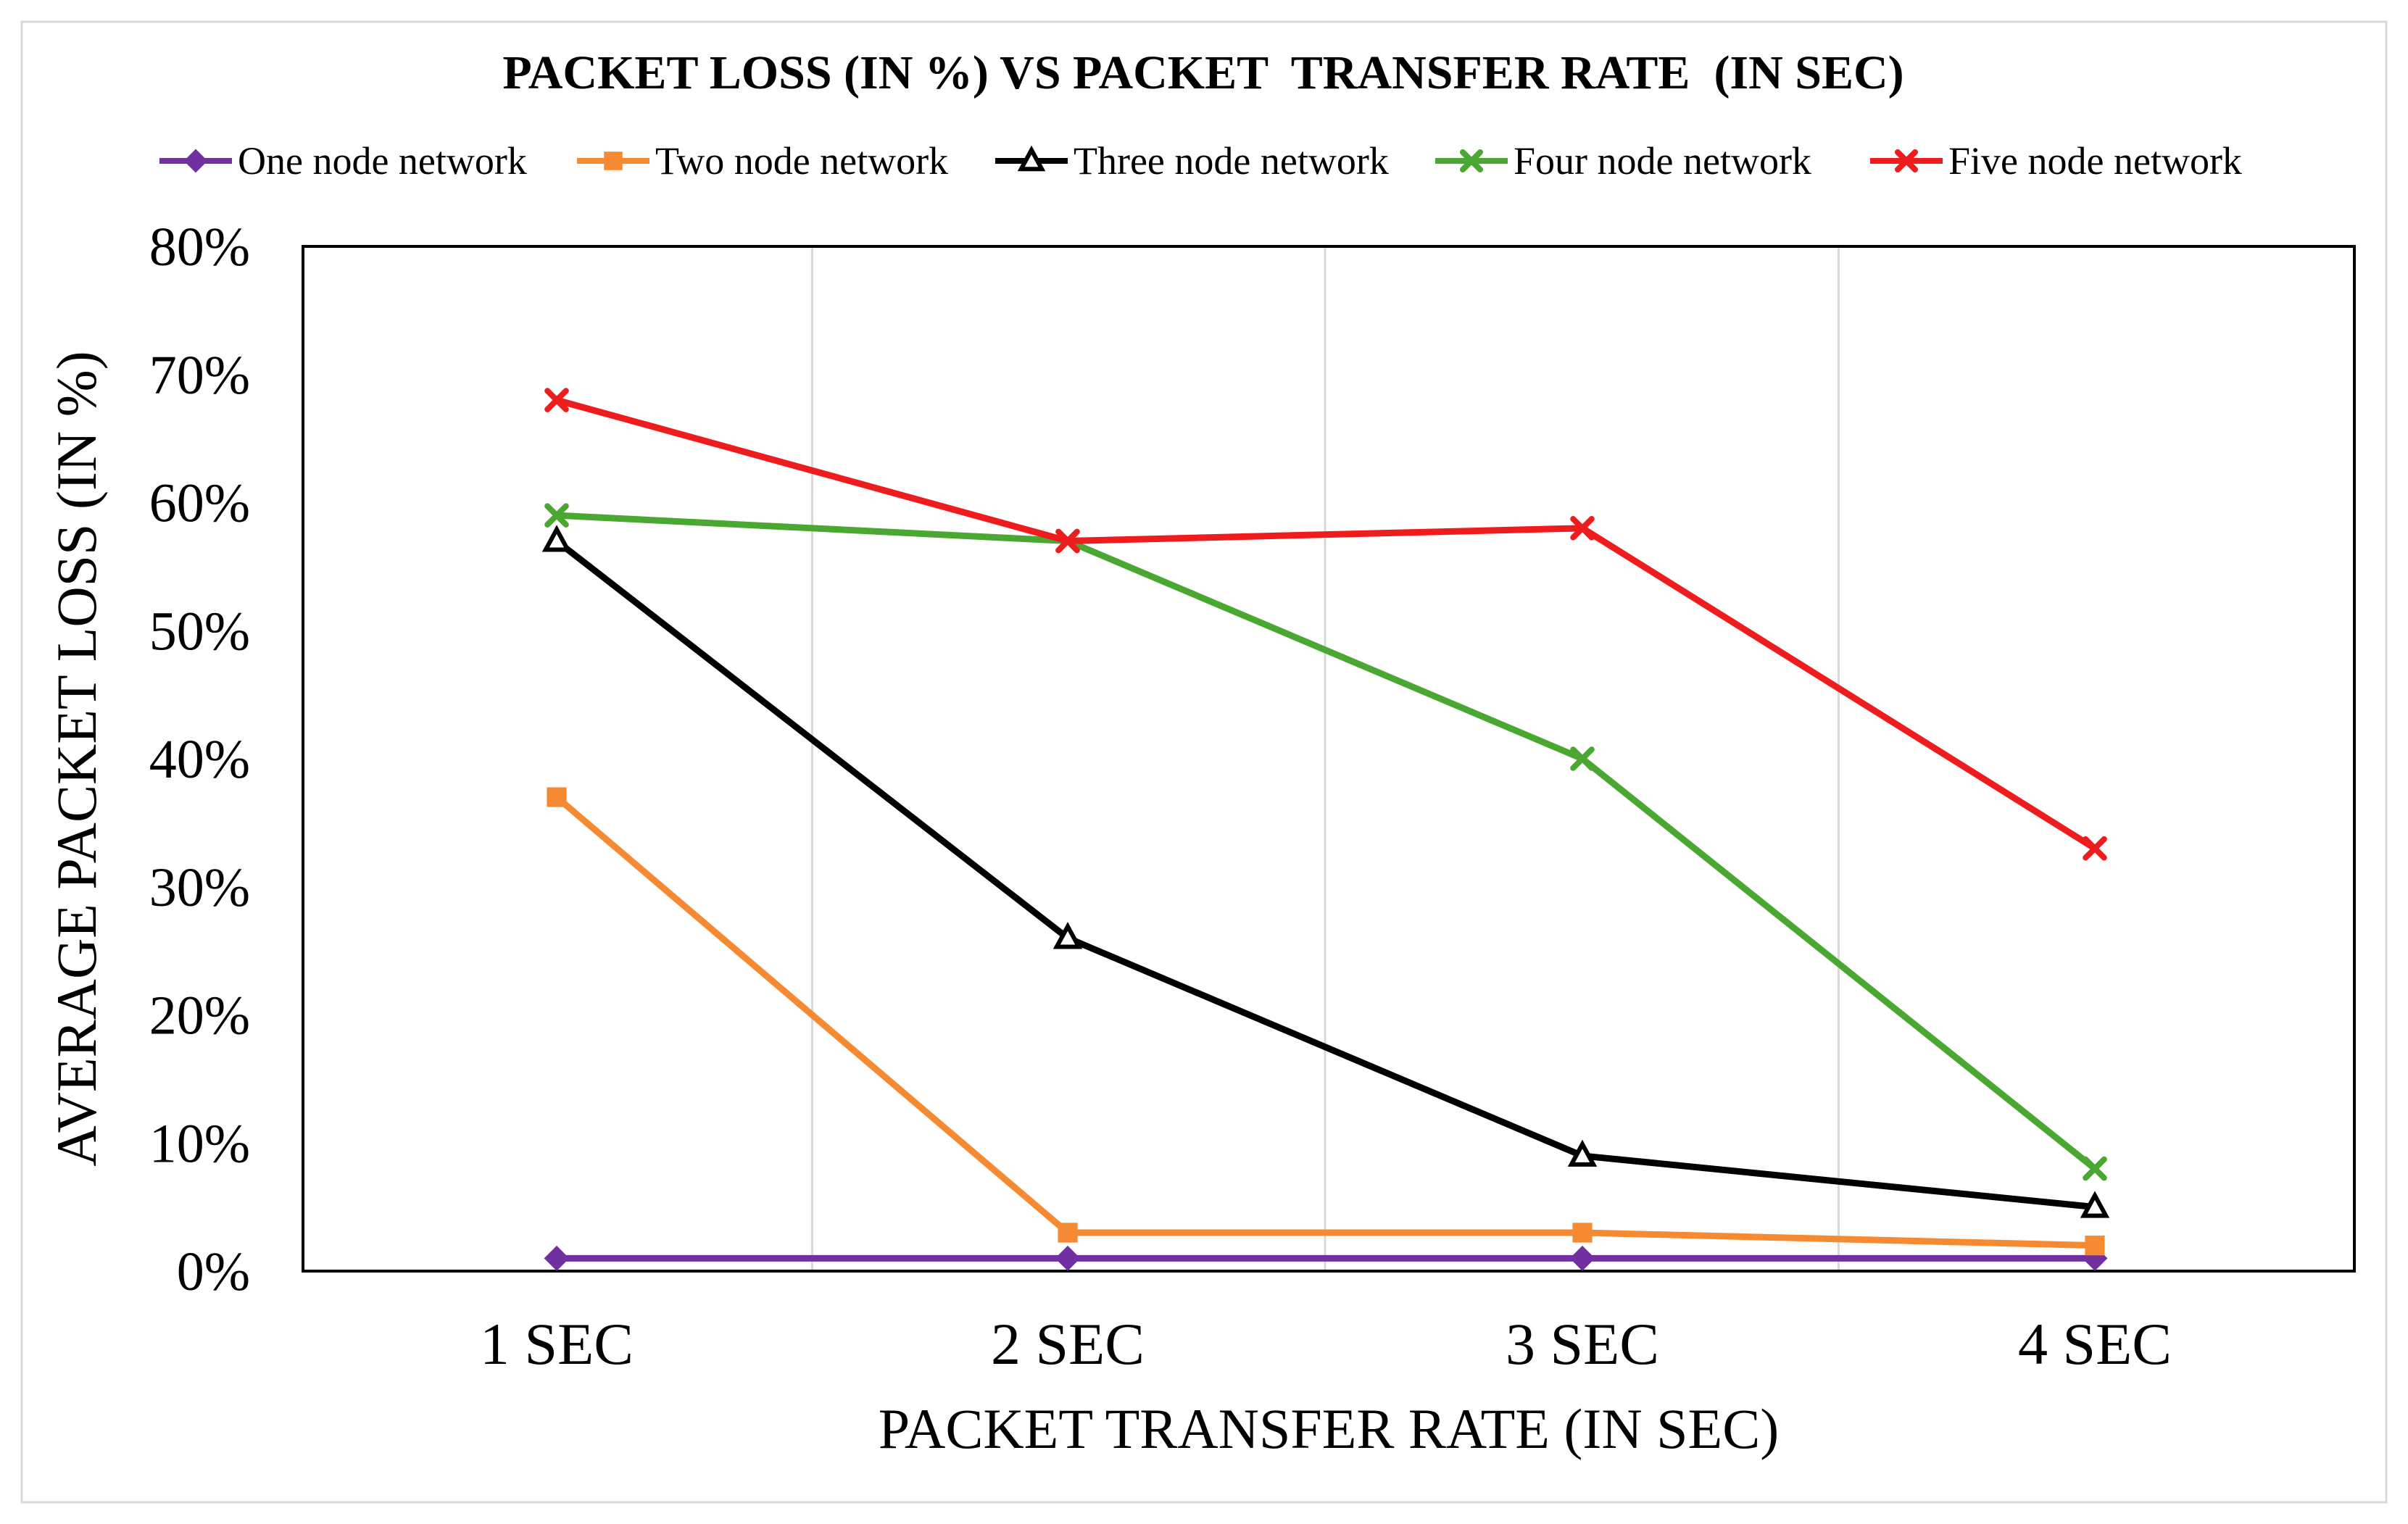  What do you see at coordinates (1662, 161) in the screenshot?
I see `legend-label: Four node network` at bounding box center [1662, 161].